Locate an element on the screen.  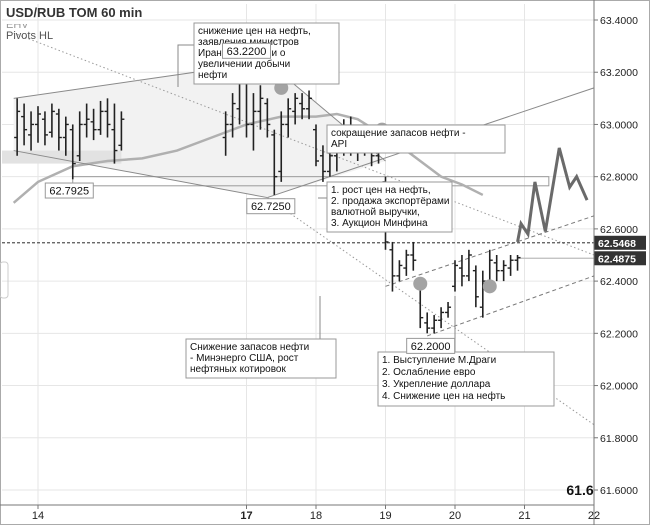
y-tick-label: 62.8000 is located at coordinates (619, 178).